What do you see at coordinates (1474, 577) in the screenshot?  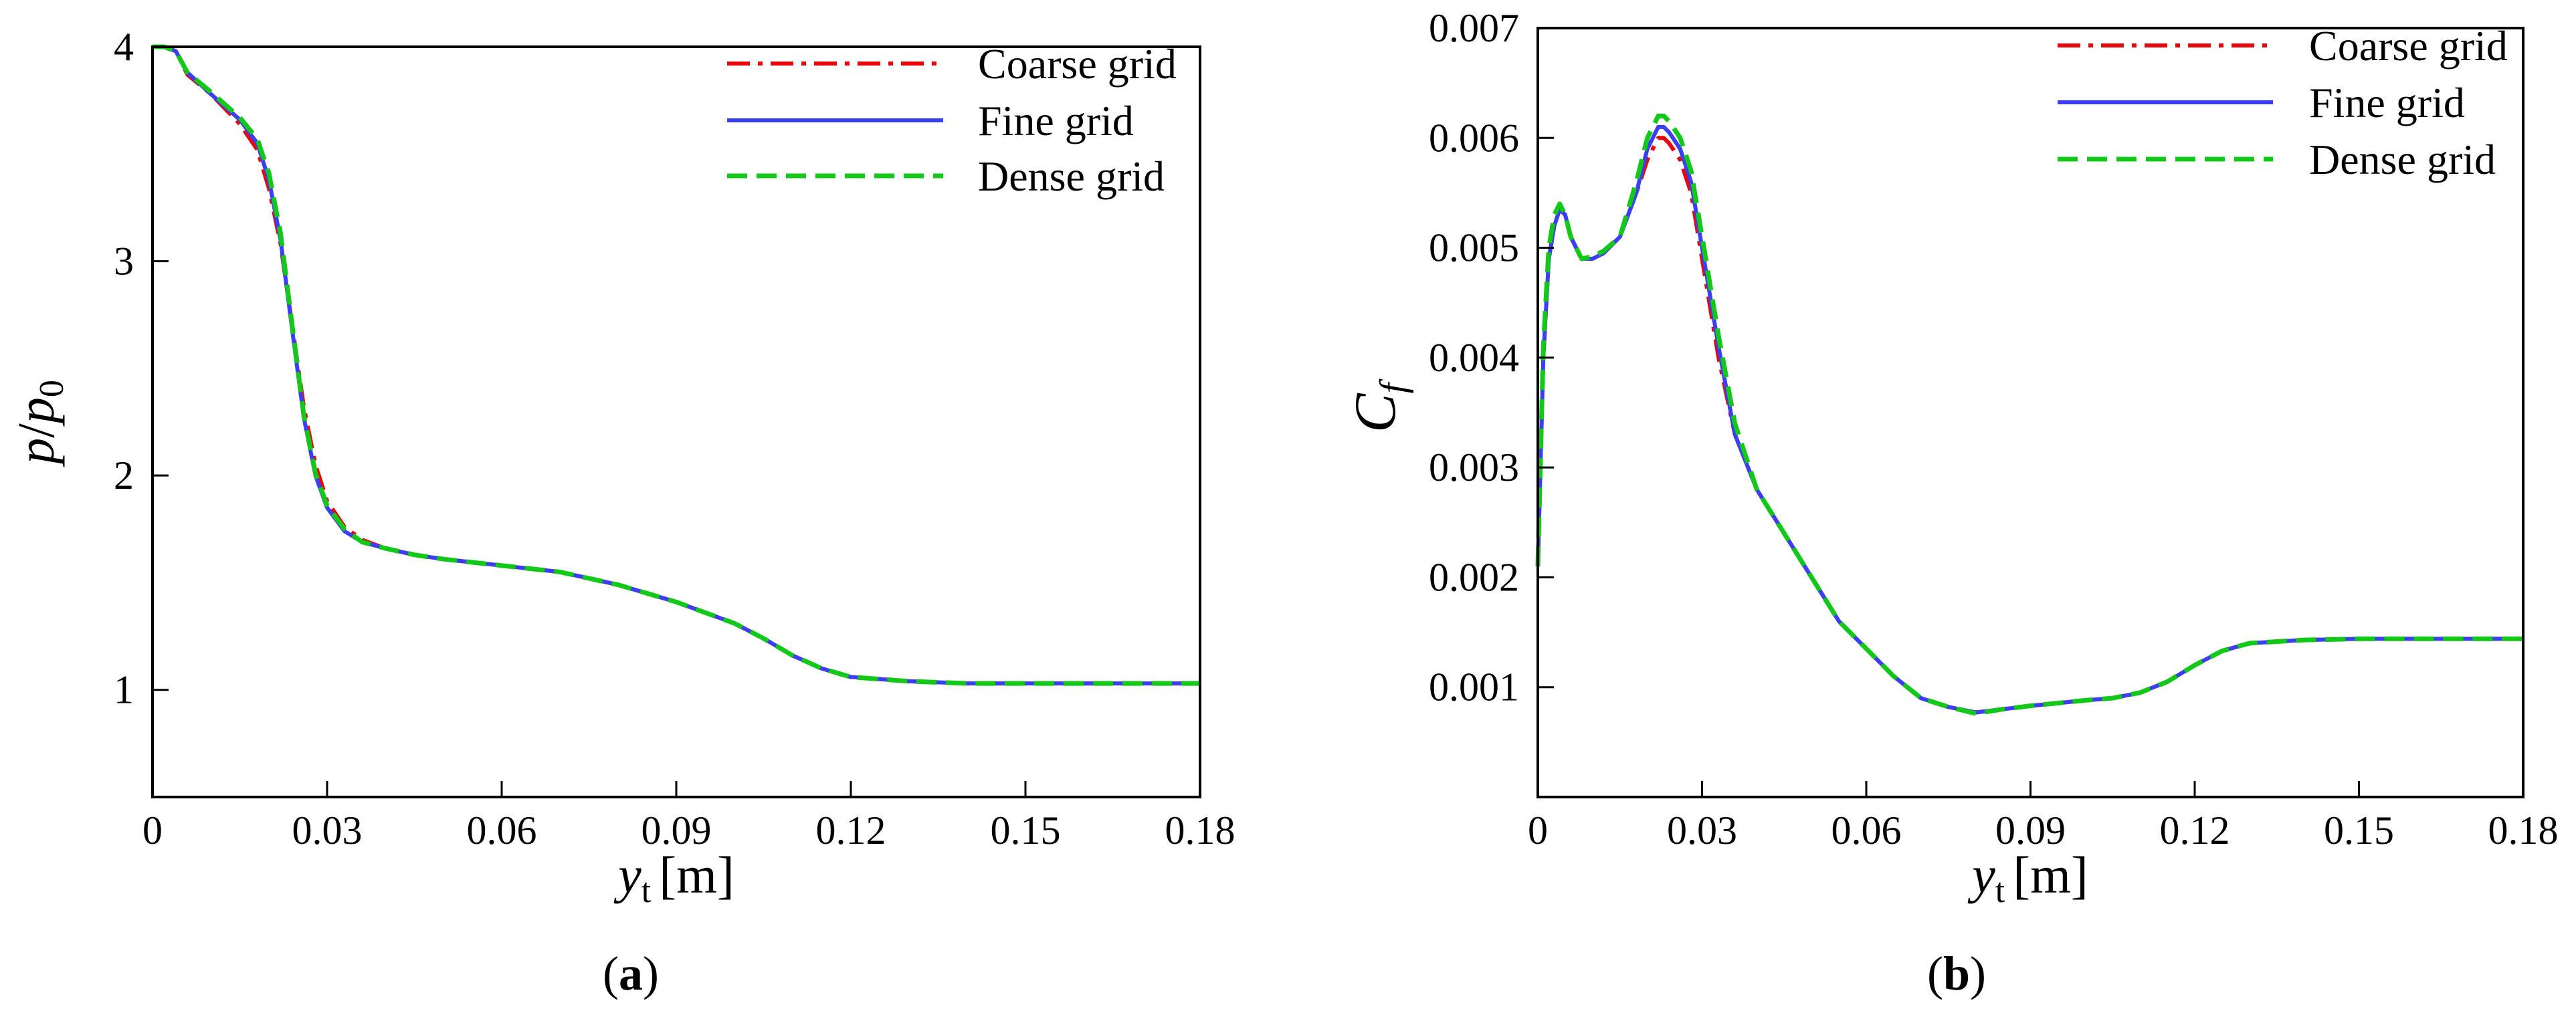 I see `y-tick-label: 0.002` at bounding box center [1474, 577].